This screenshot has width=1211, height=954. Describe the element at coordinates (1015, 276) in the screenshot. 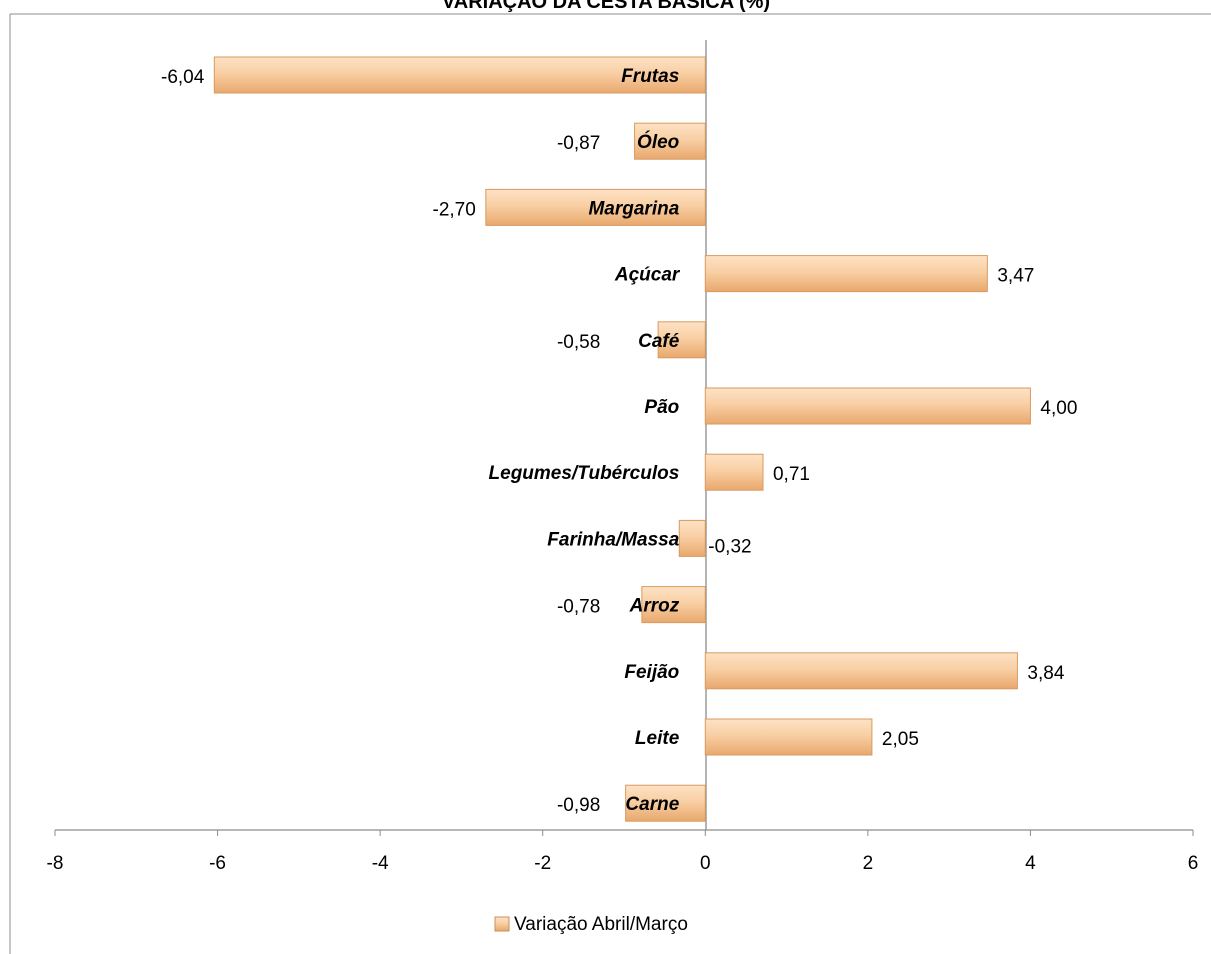

I see `value-label-acucar: 3,47` at that location.